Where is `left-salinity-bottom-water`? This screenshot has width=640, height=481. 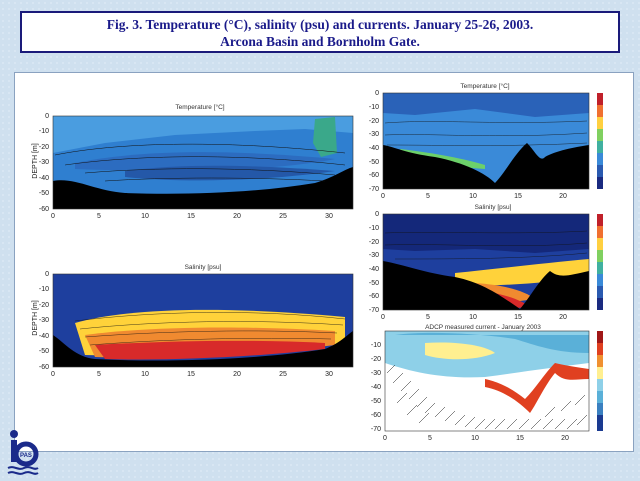
left-salinity-bottom-water is located at coordinates (210, 350).